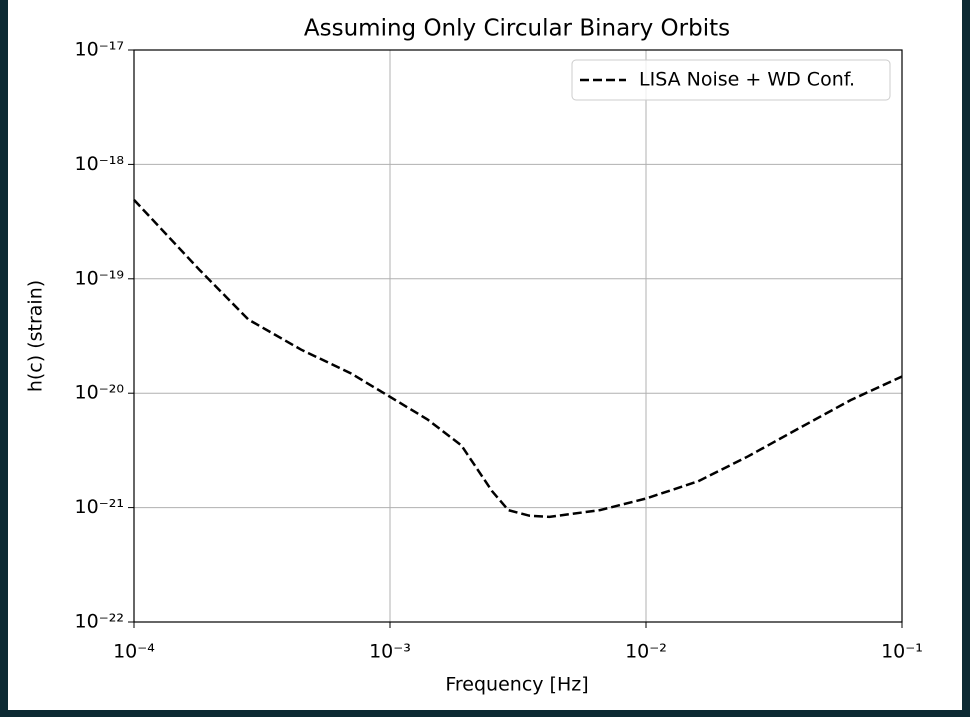 This screenshot has width=970, height=717. I want to click on x-tick-label: 10⁻⁴, so click(134, 652).